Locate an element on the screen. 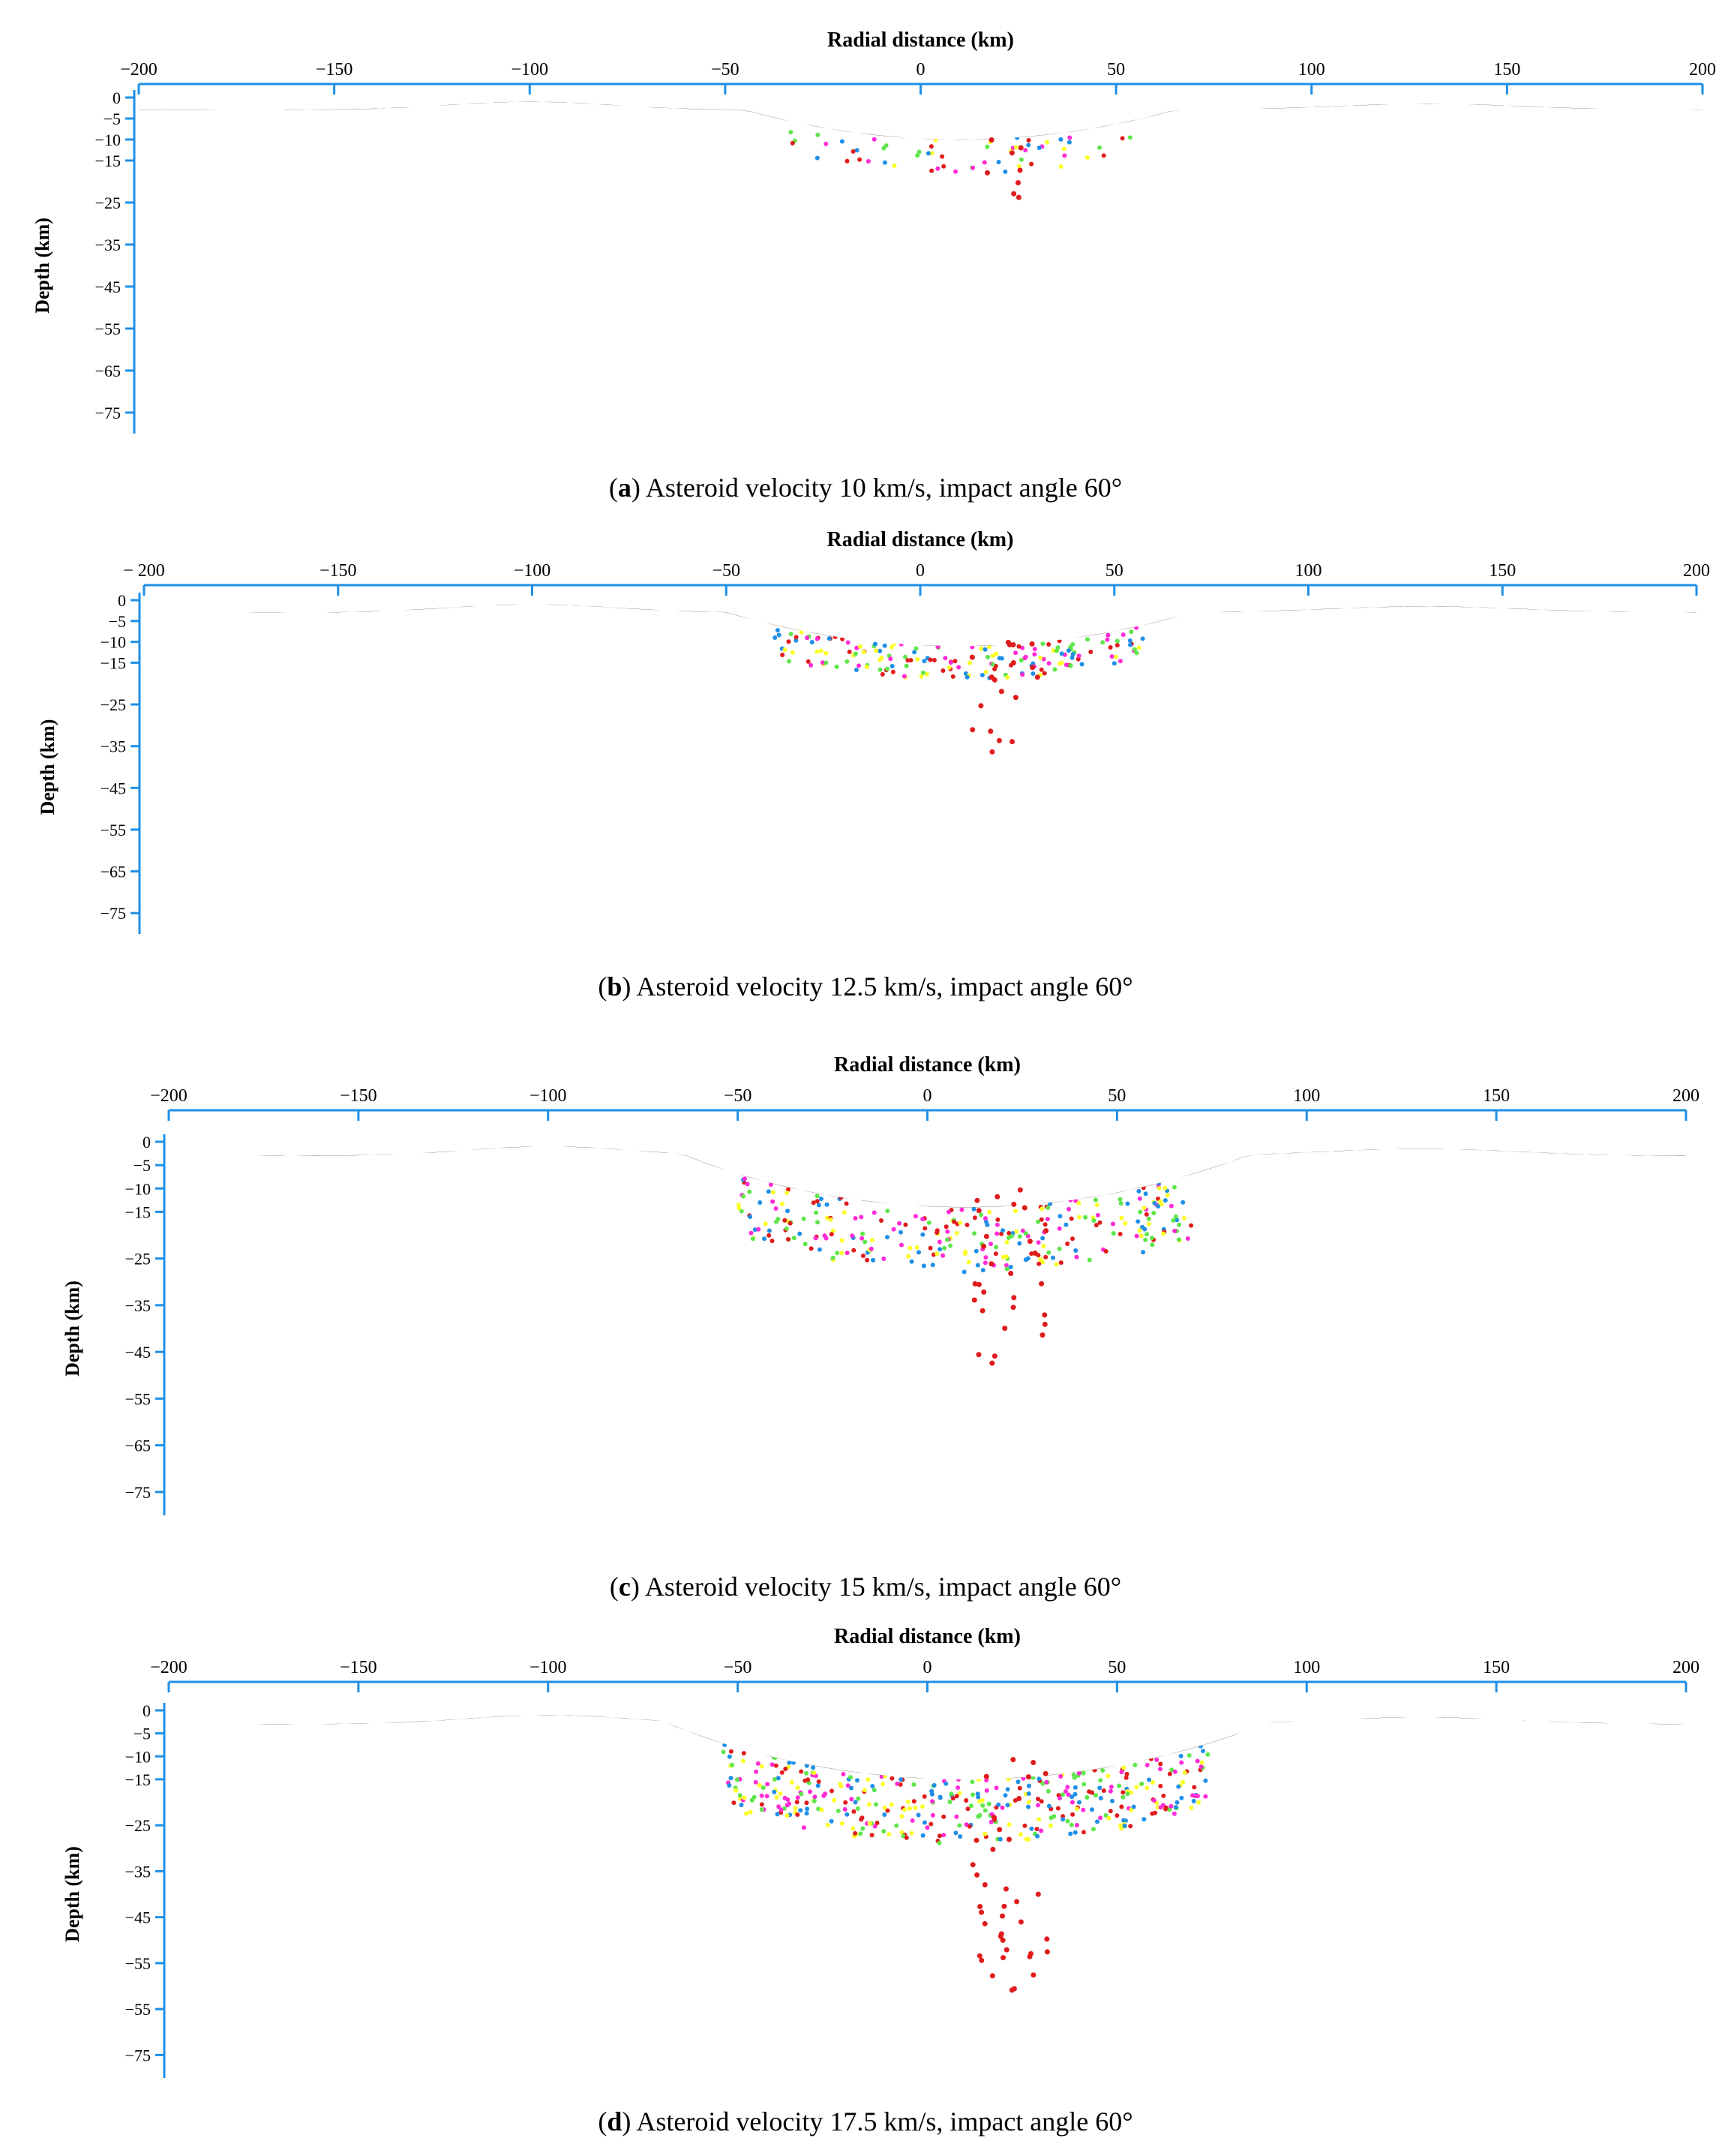 Image resolution: width=1731 pixels, height=2156 pixels. x-tick-label: − 200 is located at coordinates (144, 571).